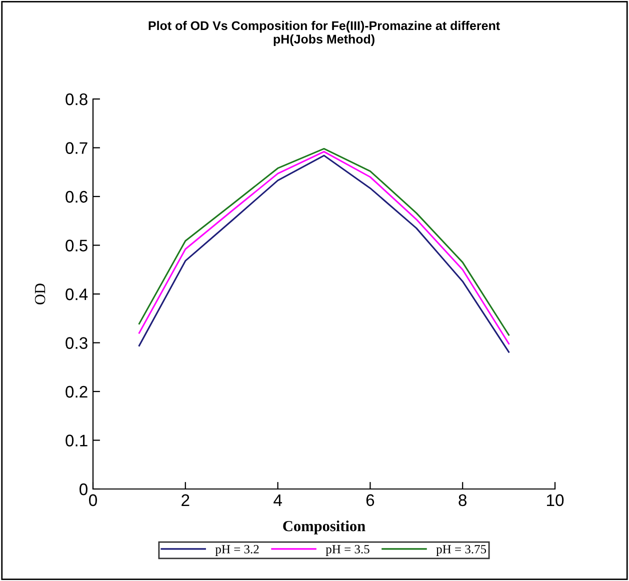 The image size is (629, 581). Describe the element at coordinates (555, 500) in the screenshot. I see `x-tick-label: 10` at that location.